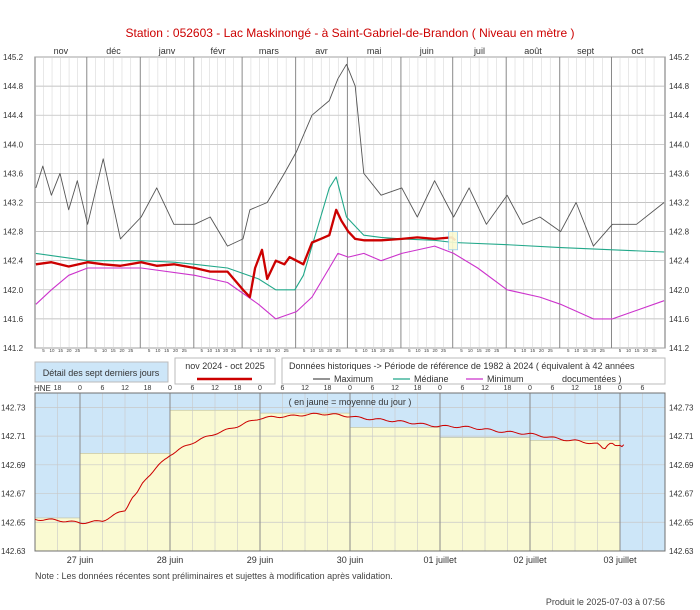  I want to click on annual-y-tick-right: 144.4, so click(679, 115).